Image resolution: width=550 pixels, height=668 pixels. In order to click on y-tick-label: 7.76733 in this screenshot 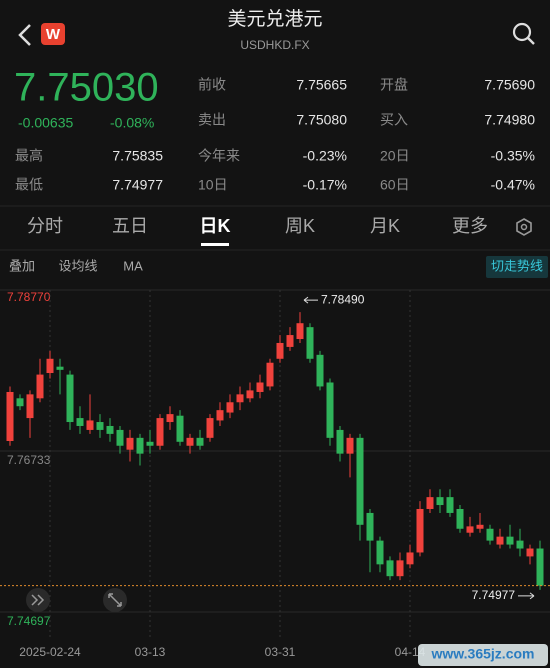, I will do `click(29, 460)`.